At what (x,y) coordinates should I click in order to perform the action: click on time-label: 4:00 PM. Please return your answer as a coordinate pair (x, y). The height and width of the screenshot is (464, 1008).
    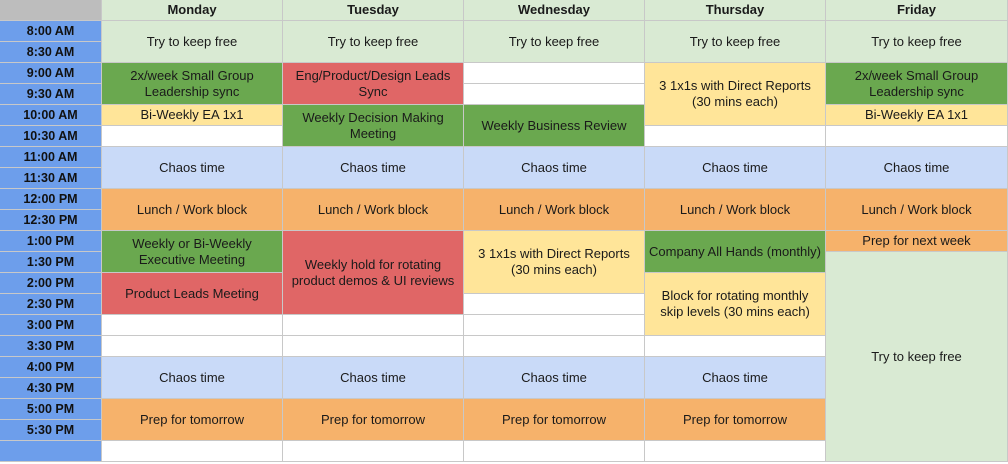
    Looking at the image, I should click on (51, 367).